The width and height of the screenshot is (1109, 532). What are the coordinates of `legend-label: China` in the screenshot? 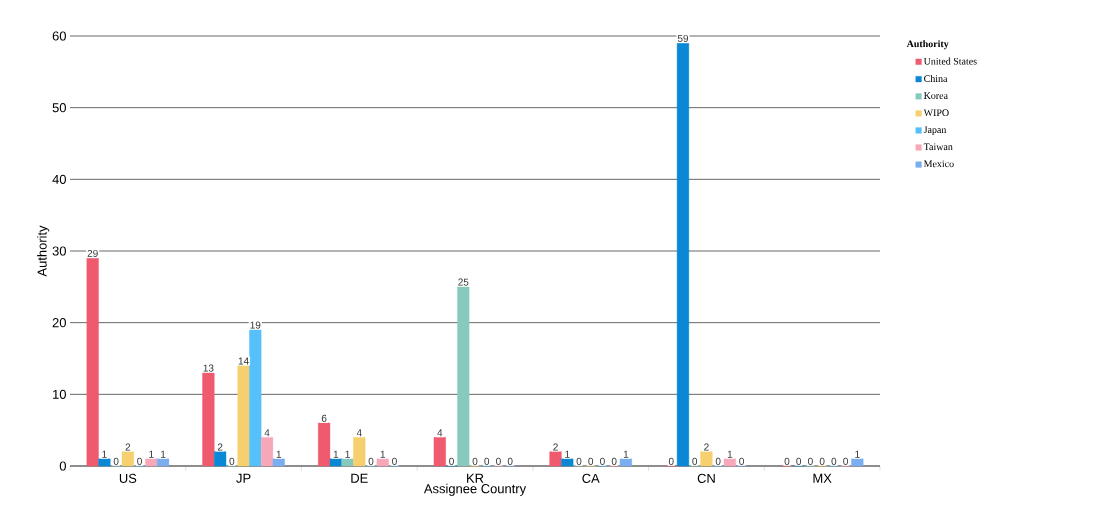 It's located at (936, 78).